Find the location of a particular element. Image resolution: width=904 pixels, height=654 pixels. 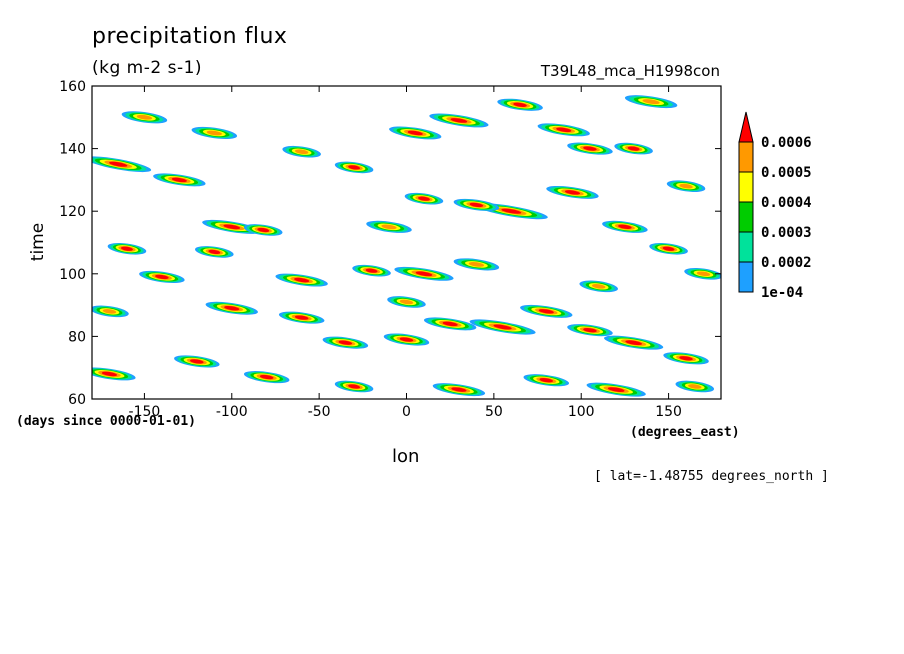

y-tick-label: 140 is located at coordinates (72, 150).